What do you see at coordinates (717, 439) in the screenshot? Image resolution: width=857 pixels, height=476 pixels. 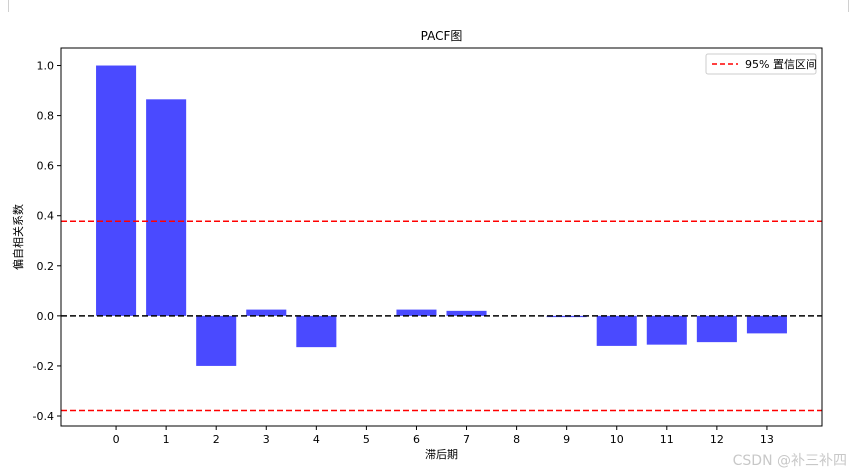 I see `x-tick-label: 12` at bounding box center [717, 439].